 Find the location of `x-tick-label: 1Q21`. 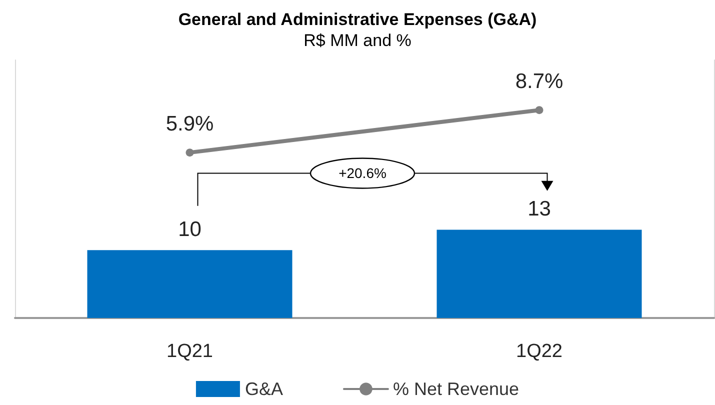

x-tick-label: 1Q21 is located at coordinates (189, 351).